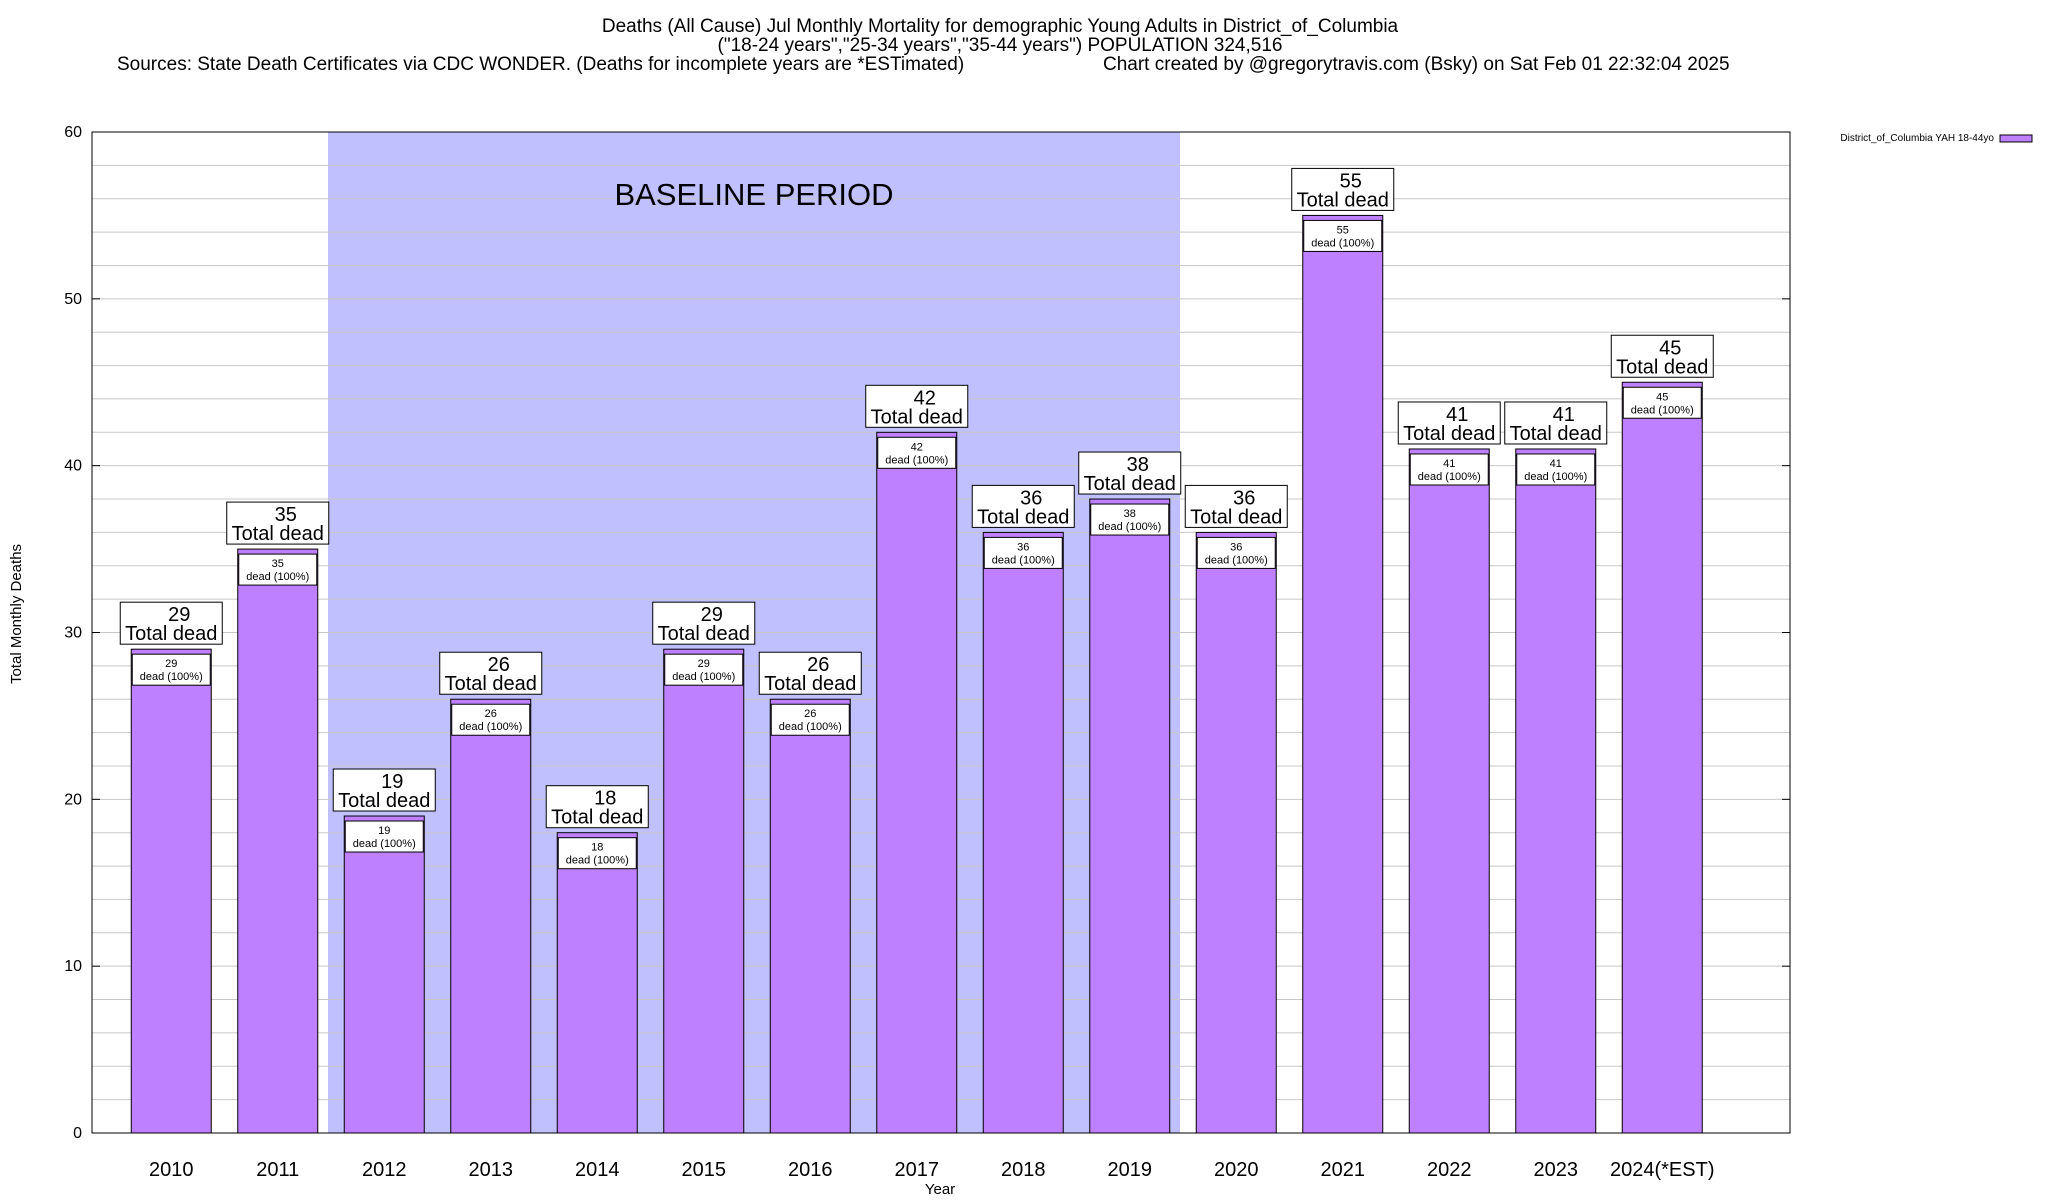 The image size is (2048, 1200). Describe the element at coordinates (597, 848) in the screenshot. I see `inner-label-value: 18` at that location.